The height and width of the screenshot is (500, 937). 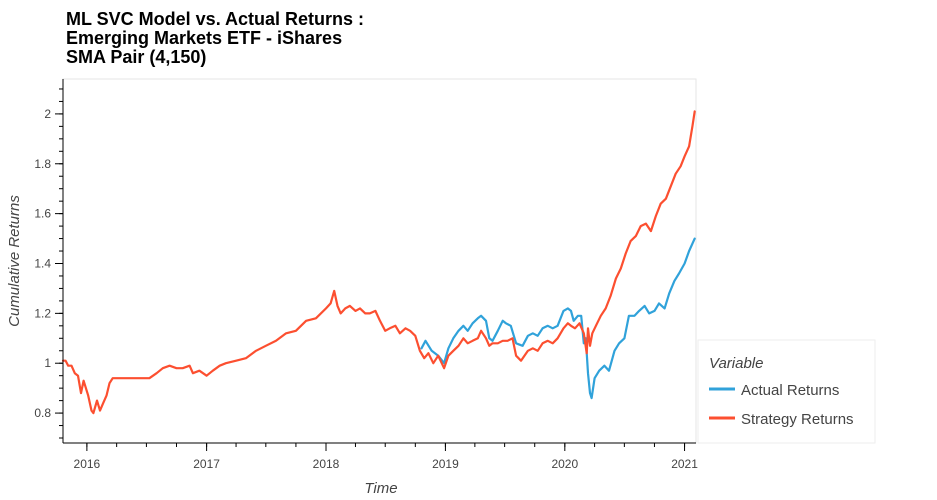 I want to click on x-axis-label: Time, so click(x=380, y=488).